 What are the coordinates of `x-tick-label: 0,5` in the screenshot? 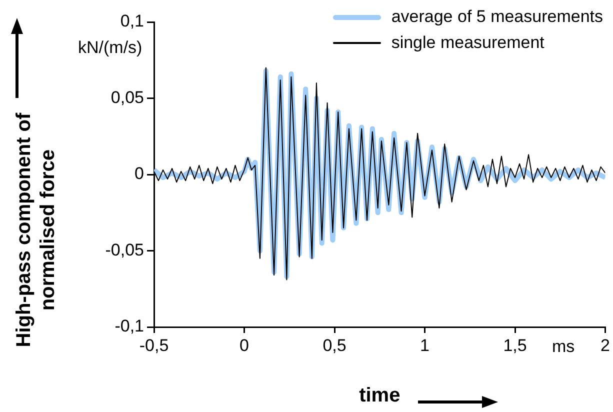 It's located at (334, 345).